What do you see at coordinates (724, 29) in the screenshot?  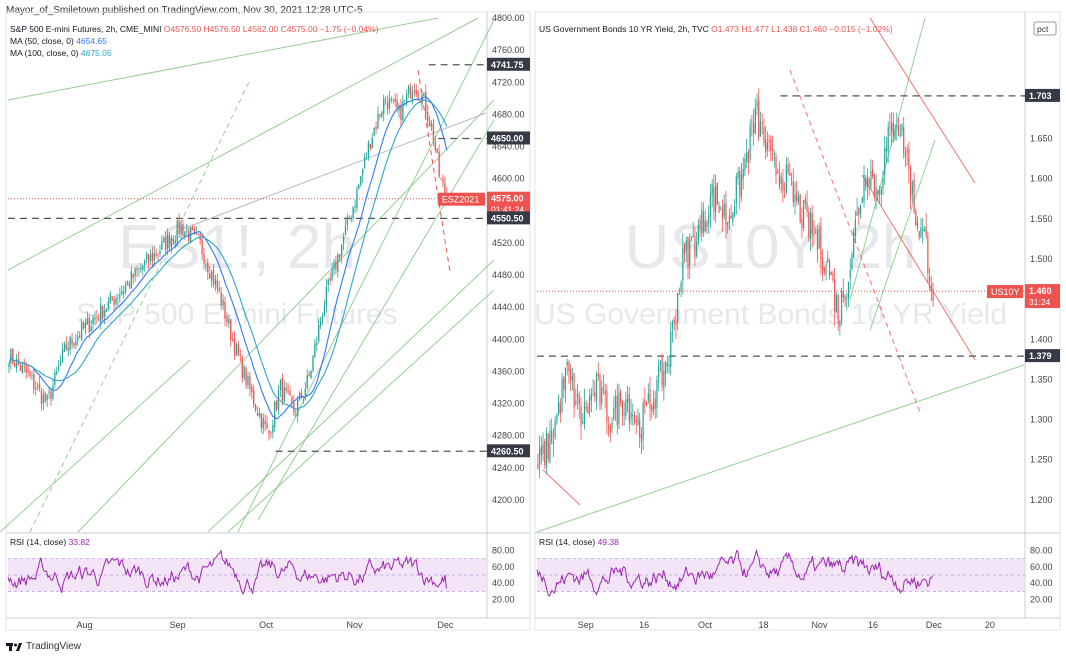 I see `legend-value: O1.473` at bounding box center [724, 29].